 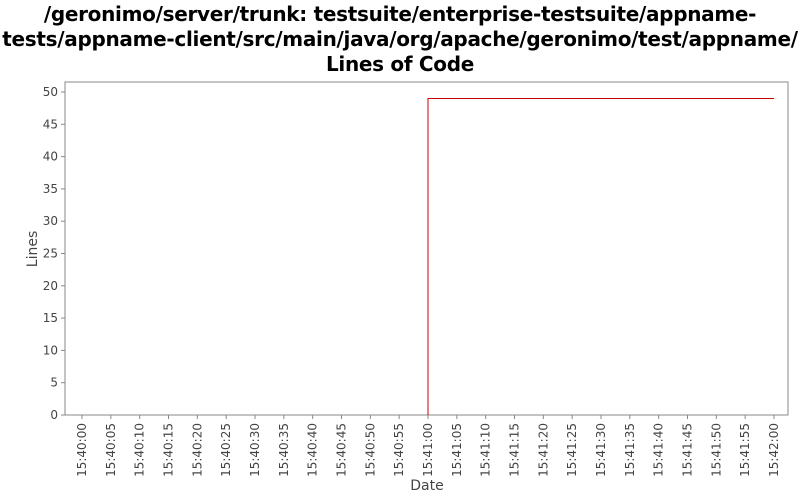 I want to click on y-tick-label: 25, so click(x=50, y=254).